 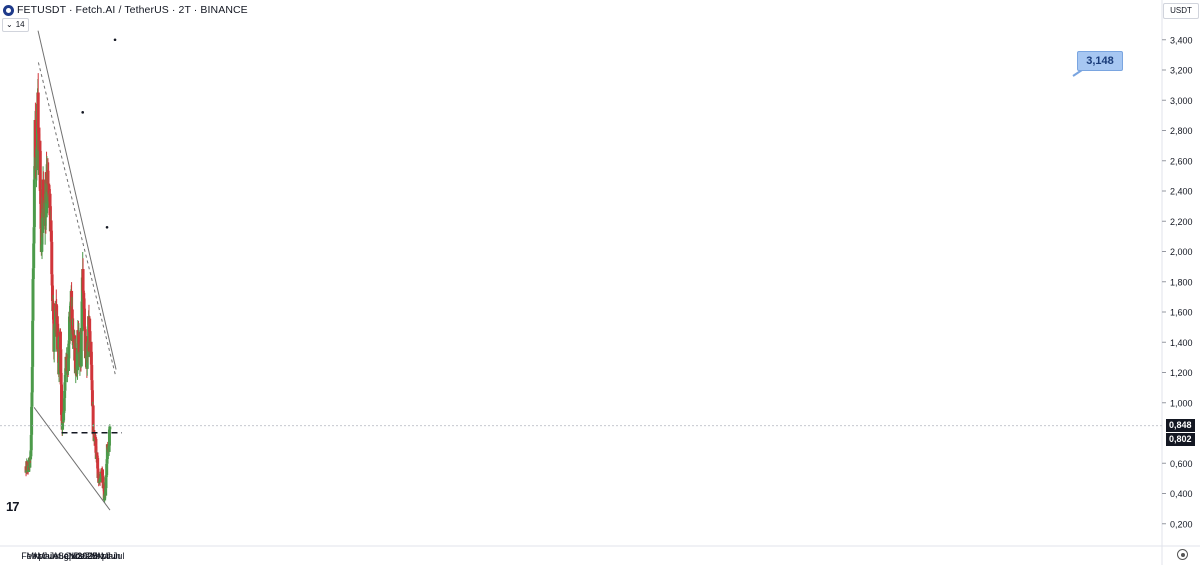 What do you see at coordinates (1181, 71) in the screenshot?
I see `y-tick-label: 3,200` at bounding box center [1181, 71].